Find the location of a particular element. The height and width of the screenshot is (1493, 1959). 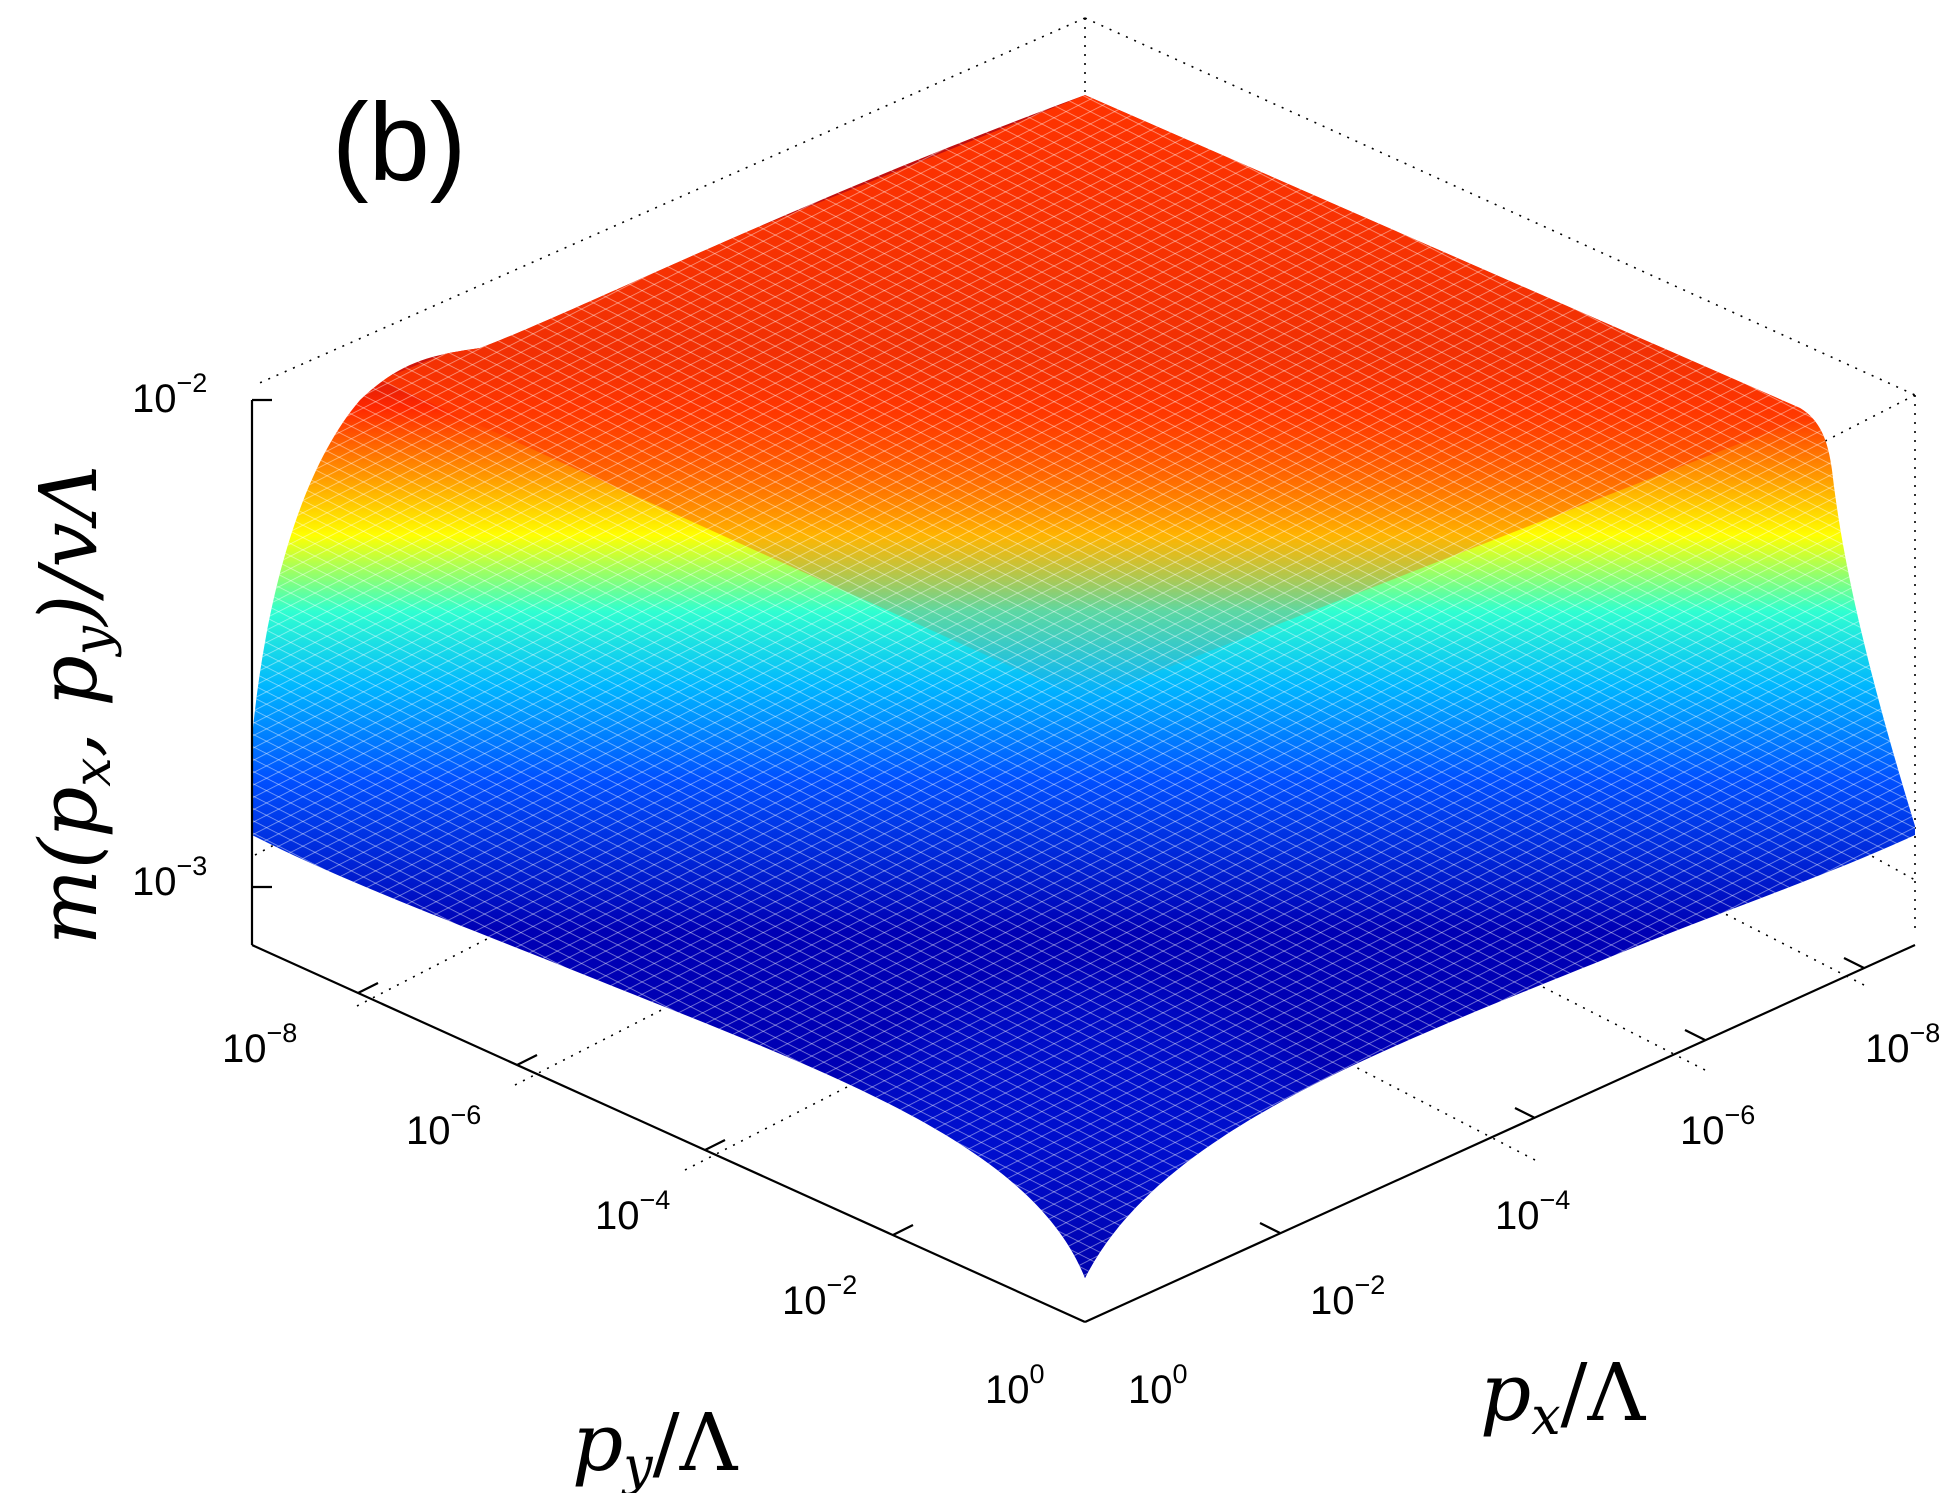

x-tick-minus6 is located at coordinates (1695, 1035).